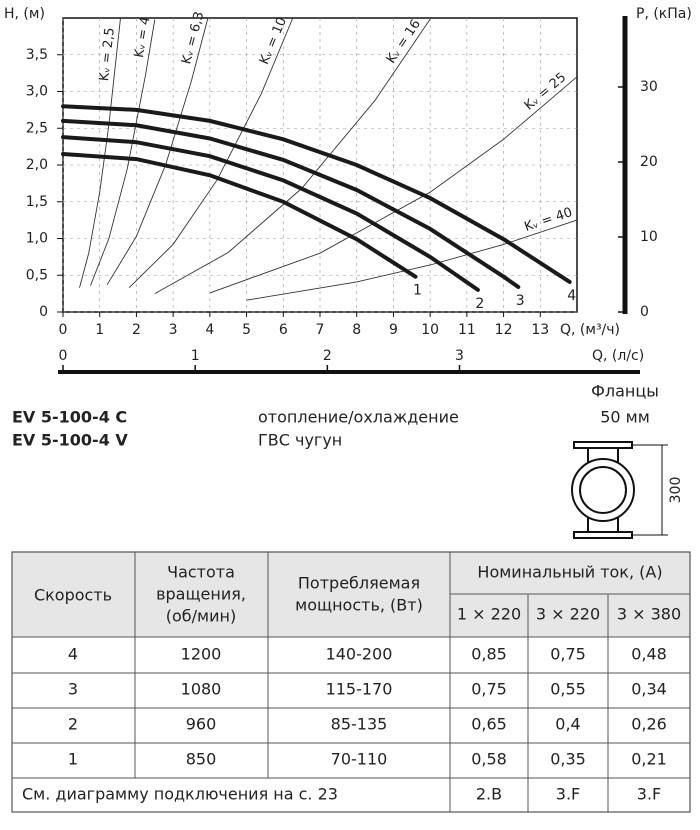  Describe the element at coordinates (246, 330) in the screenshot. I see `x-tick-label: 5` at that location.